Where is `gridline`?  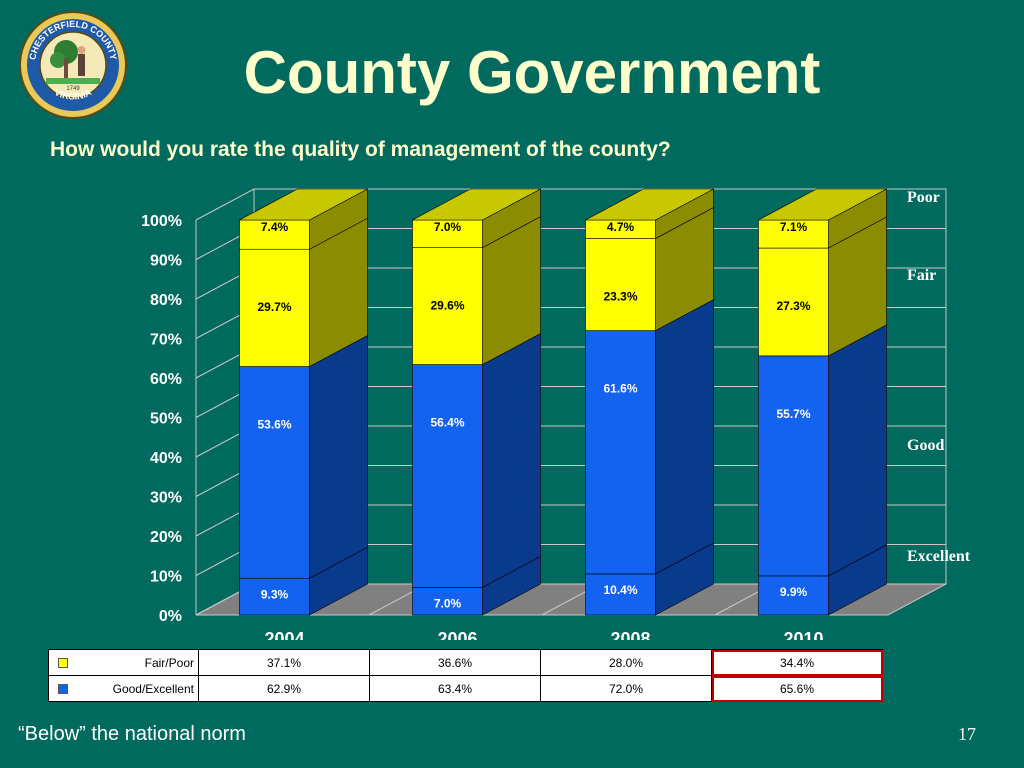
gridline is located at coordinates (570, 204).